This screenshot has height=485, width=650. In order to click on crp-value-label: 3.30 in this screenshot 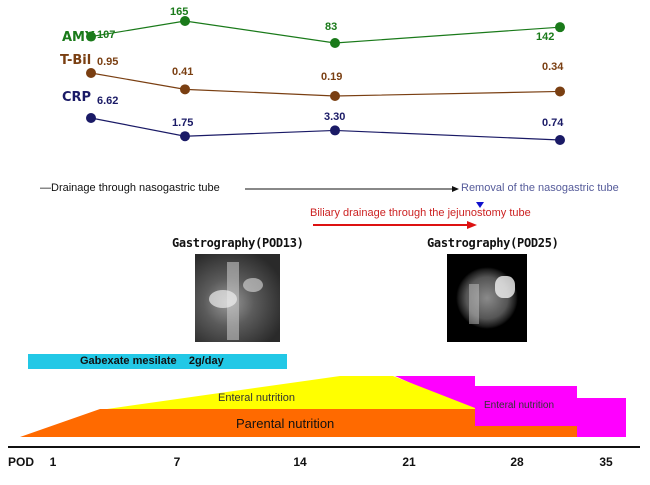, I will do `click(335, 117)`.